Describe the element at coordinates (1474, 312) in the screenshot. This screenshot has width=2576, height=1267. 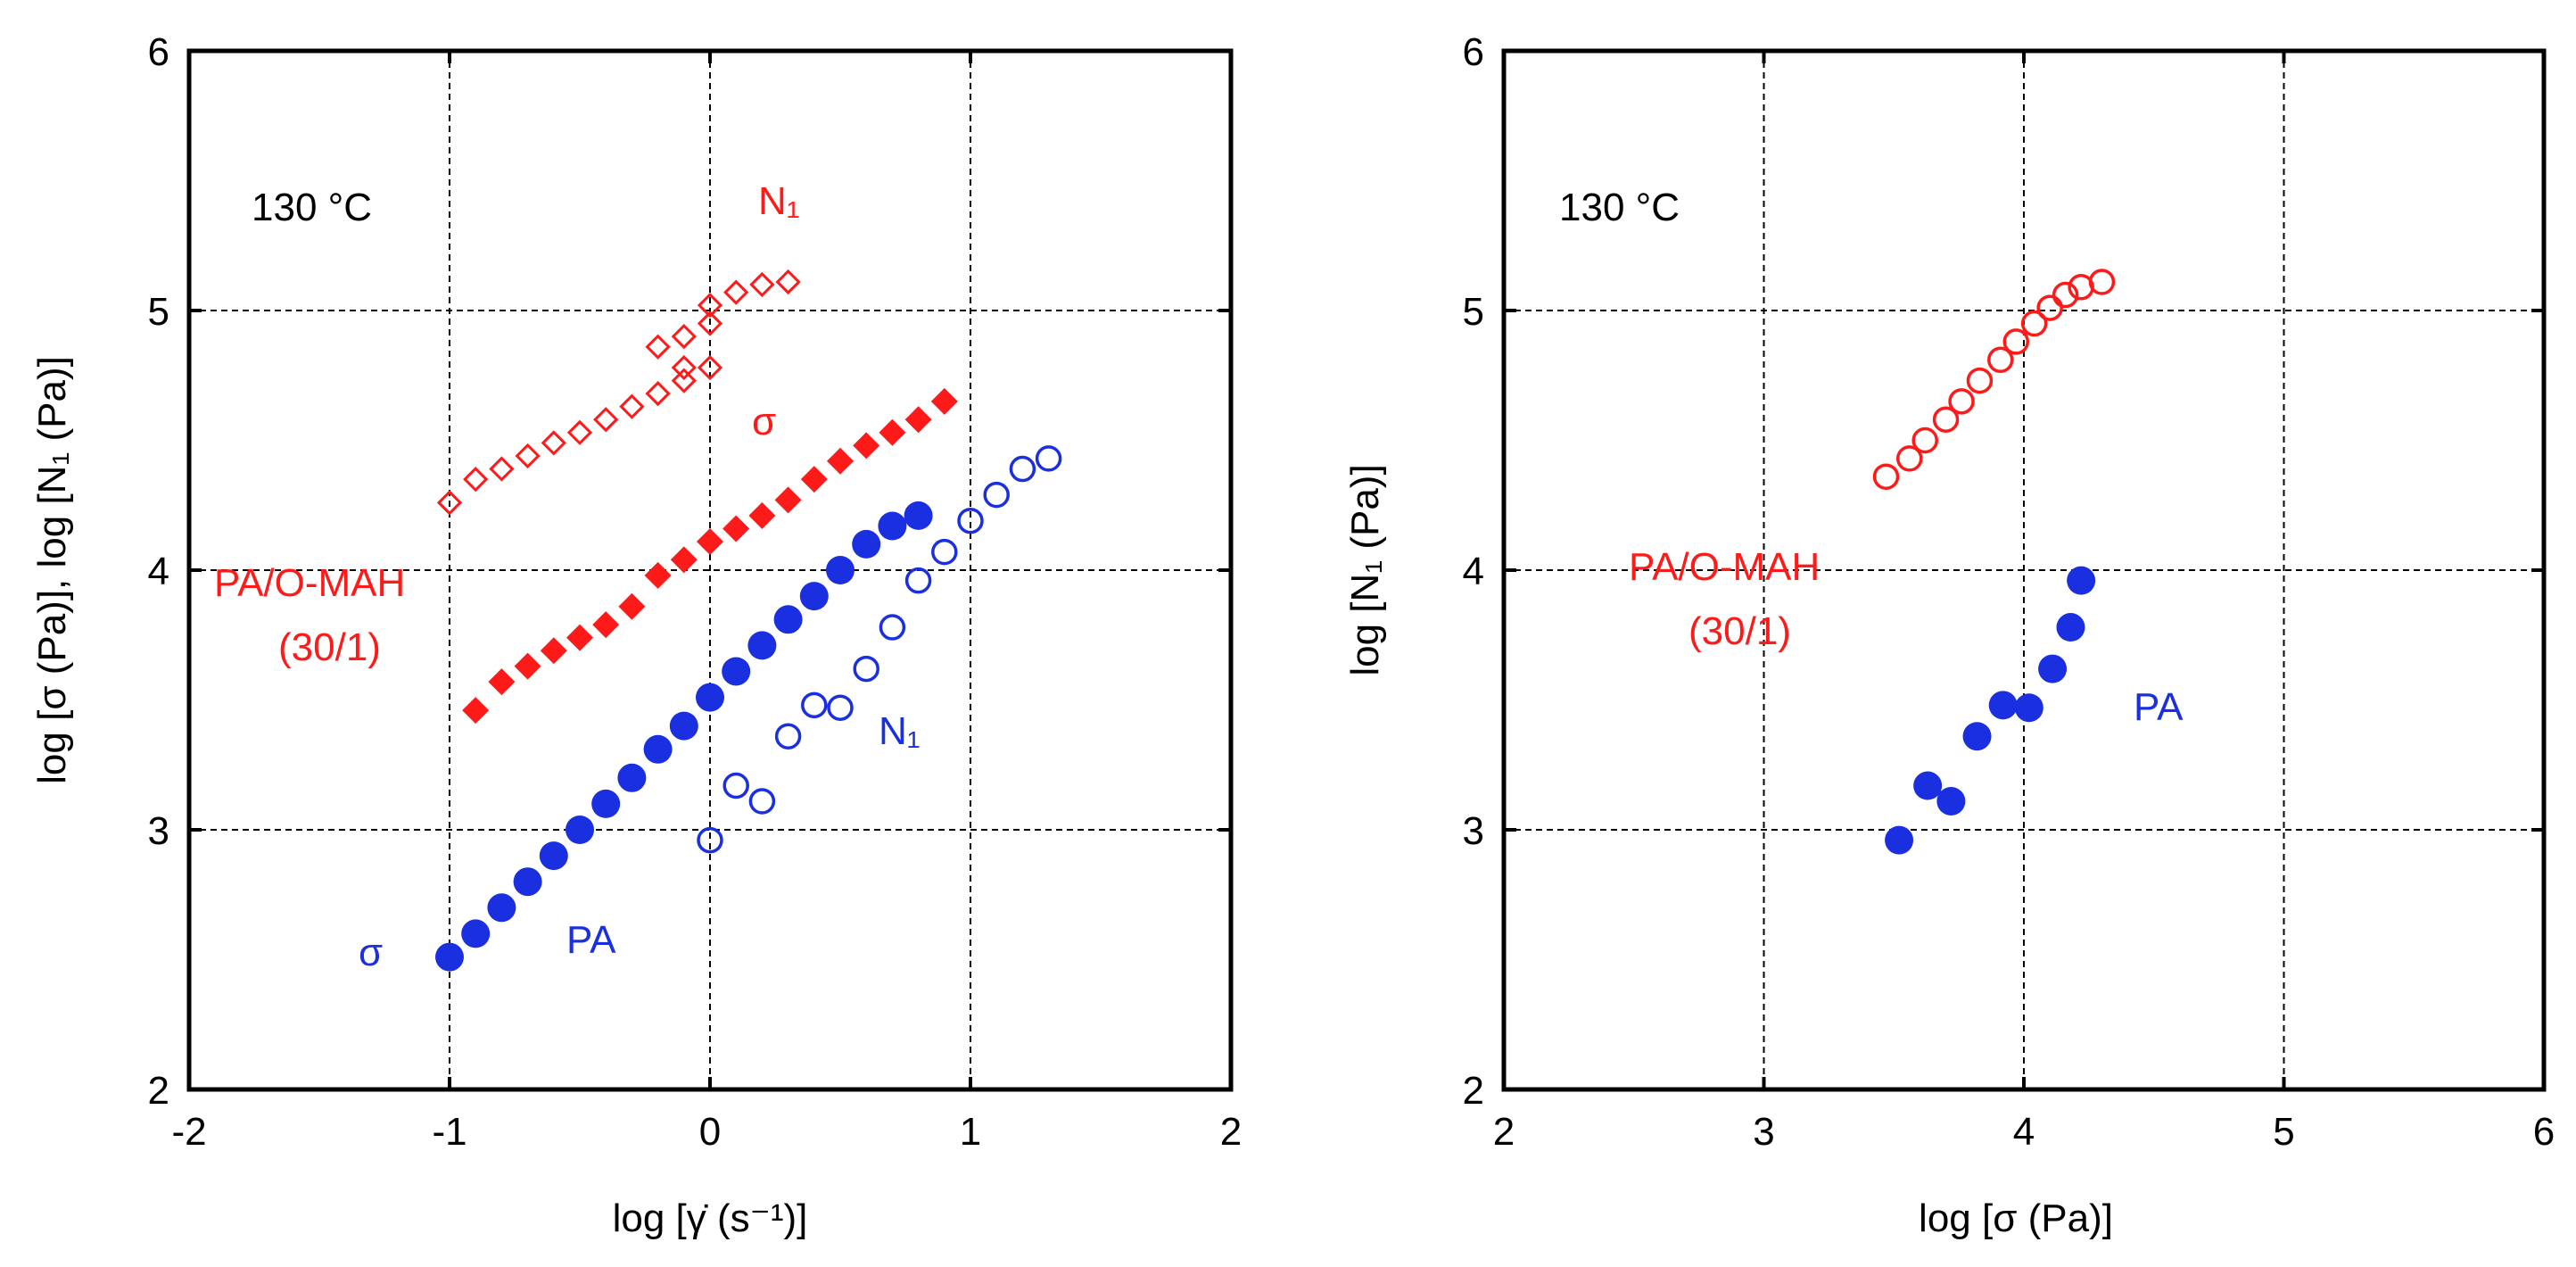
I see `right-y-tick-label: 5` at that location.